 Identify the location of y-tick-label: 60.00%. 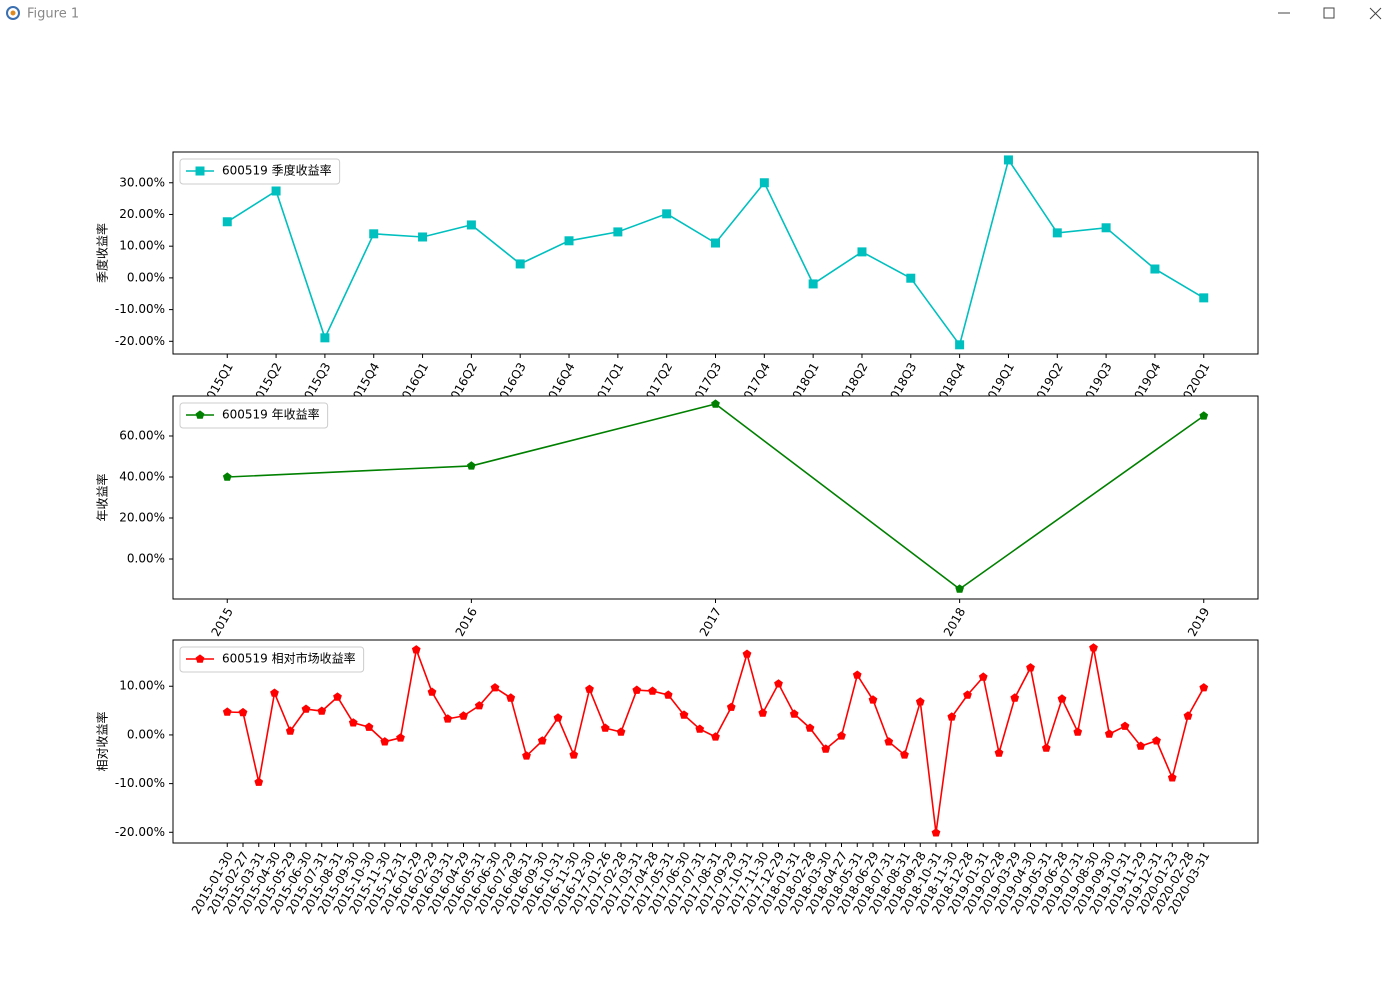
(142, 435).